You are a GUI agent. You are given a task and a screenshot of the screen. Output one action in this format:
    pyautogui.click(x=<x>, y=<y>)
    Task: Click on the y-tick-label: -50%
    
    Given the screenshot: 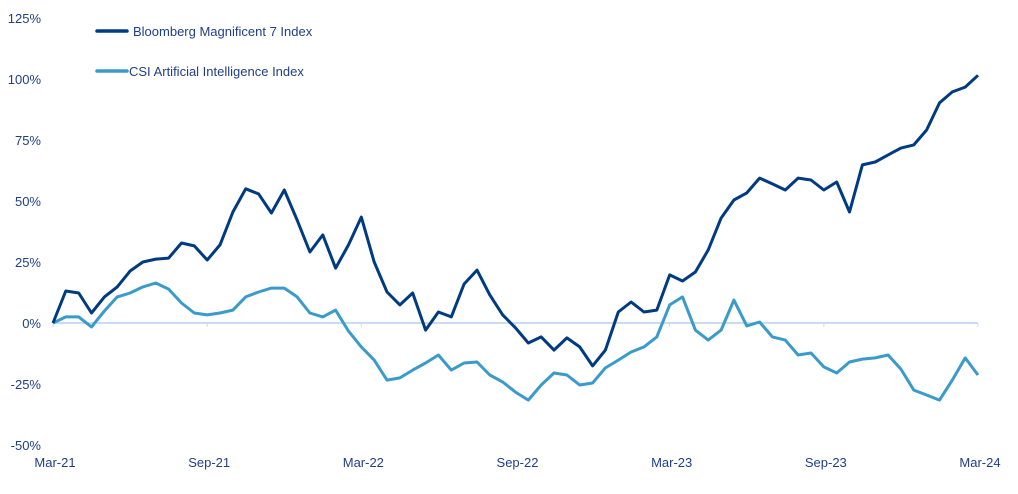 What is the action you would take?
    pyautogui.click(x=26, y=445)
    